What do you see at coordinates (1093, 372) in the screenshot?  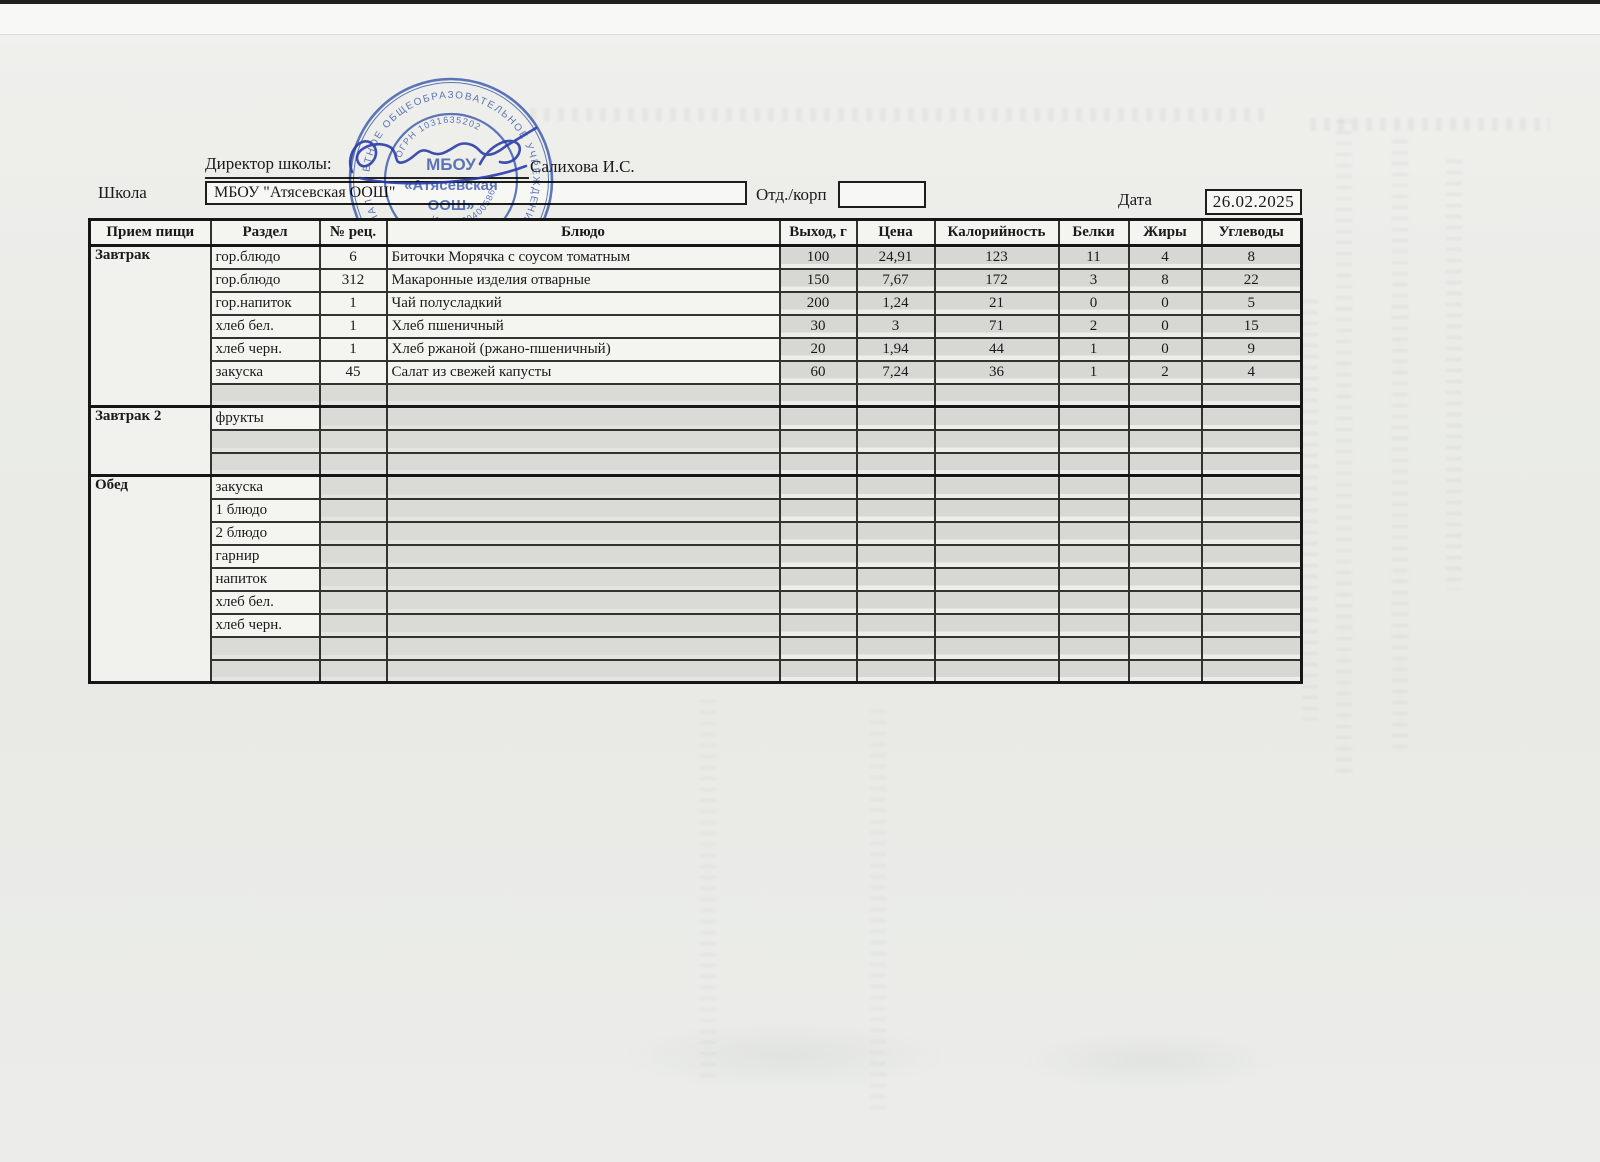 I see `cell-protein: 1` at bounding box center [1093, 372].